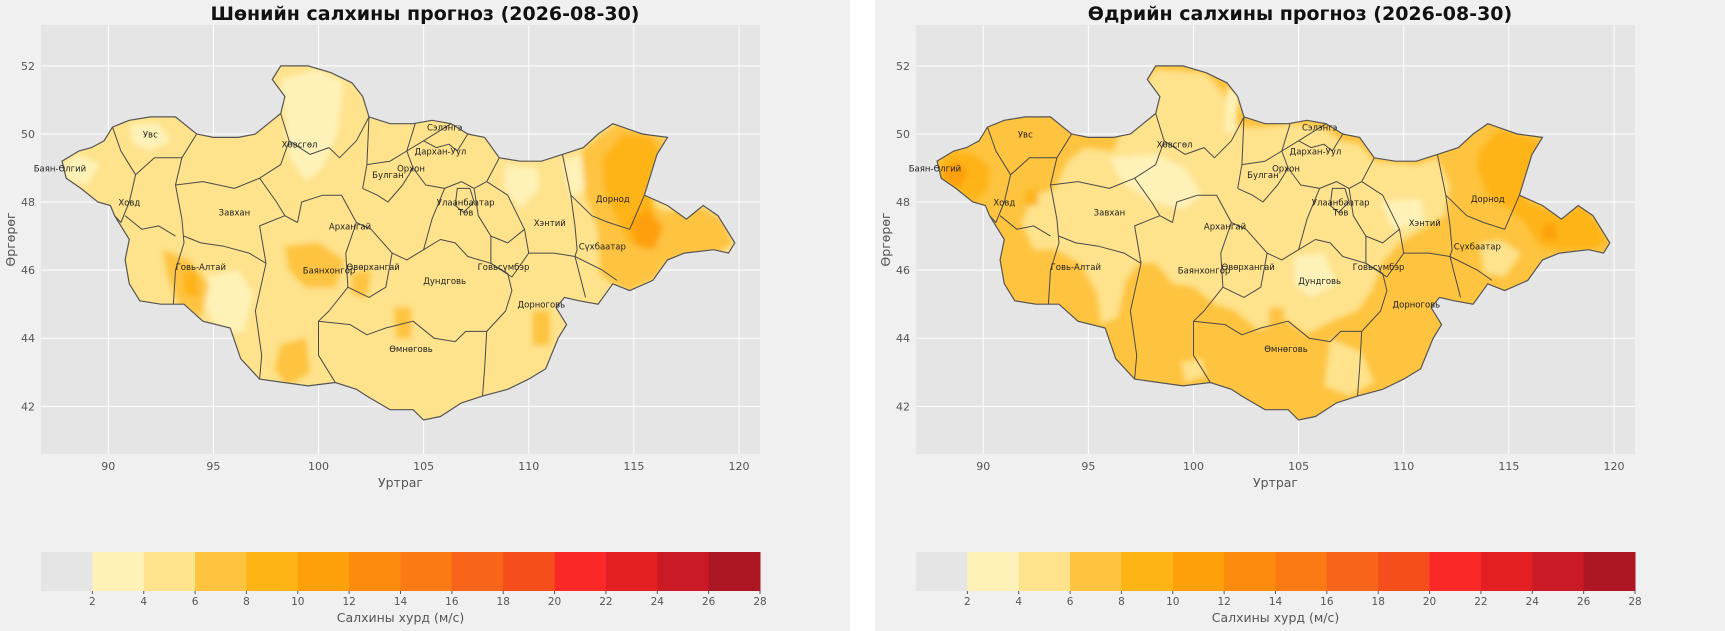 The height and width of the screenshot is (631, 1725). Describe the element at coordinates (1584, 602) in the screenshot. I see `colorbar-tick-label: 26` at that location.